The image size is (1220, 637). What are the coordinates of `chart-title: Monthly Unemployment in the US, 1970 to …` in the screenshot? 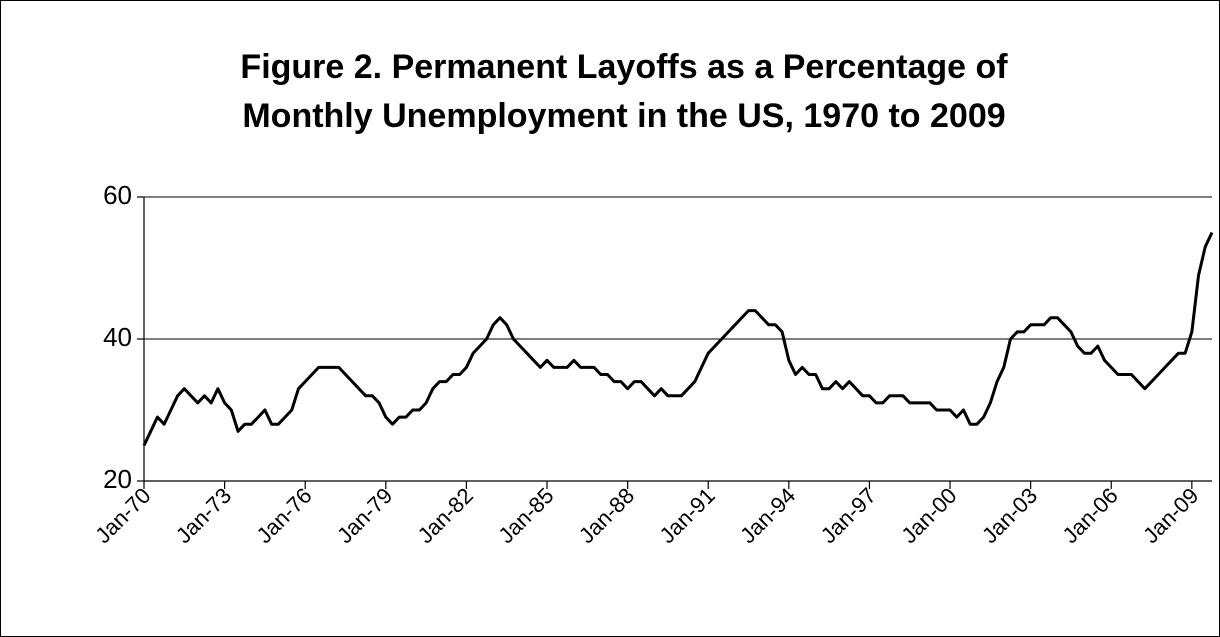 It's located at (623, 116).